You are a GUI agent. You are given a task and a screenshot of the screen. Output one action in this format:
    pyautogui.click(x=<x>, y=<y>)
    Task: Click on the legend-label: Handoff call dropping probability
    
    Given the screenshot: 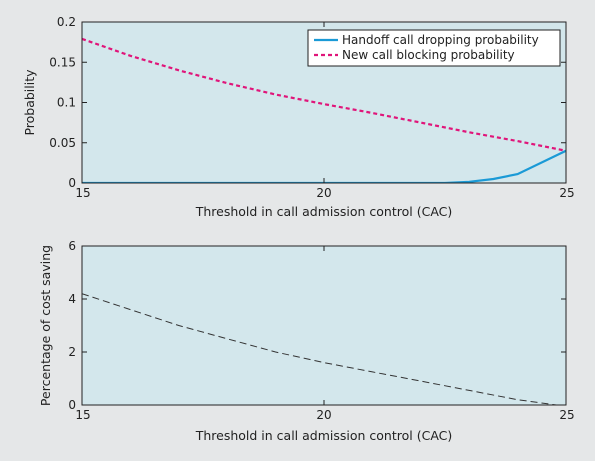 What is the action you would take?
    pyautogui.click(x=440, y=40)
    